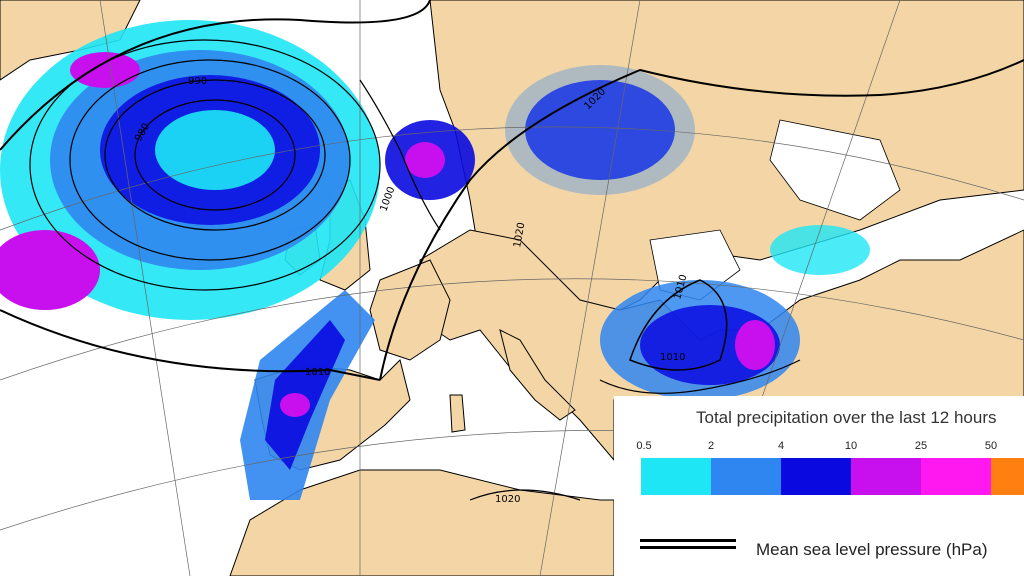 This screenshot has width=1024, height=576. What do you see at coordinates (991, 446) in the screenshot?
I see `legend-tick: 50` at bounding box center [991, 446].